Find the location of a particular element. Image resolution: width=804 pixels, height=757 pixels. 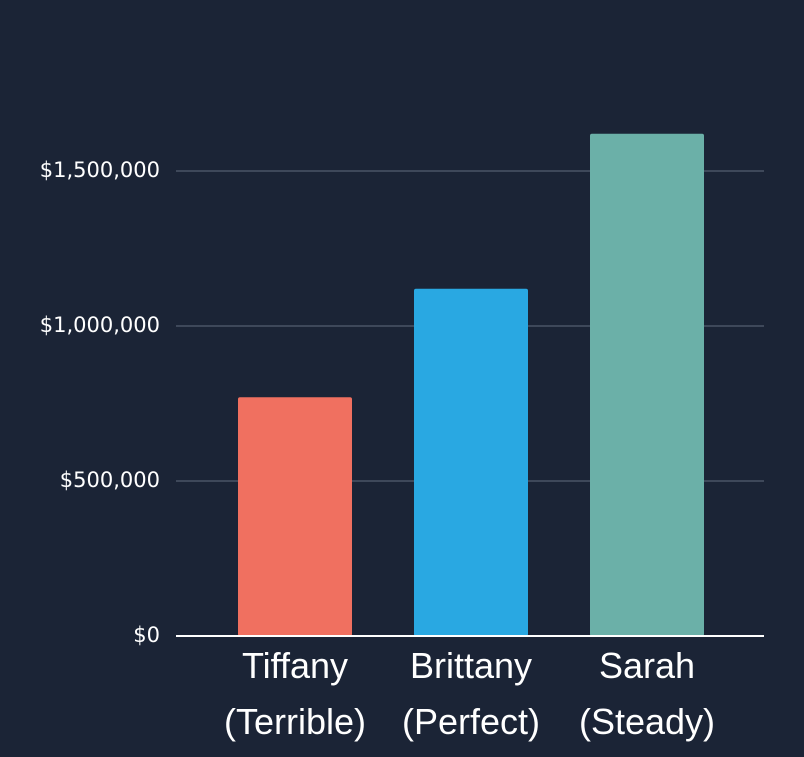

y-tick-label: $500,000 is located at coordinates (110, 480).